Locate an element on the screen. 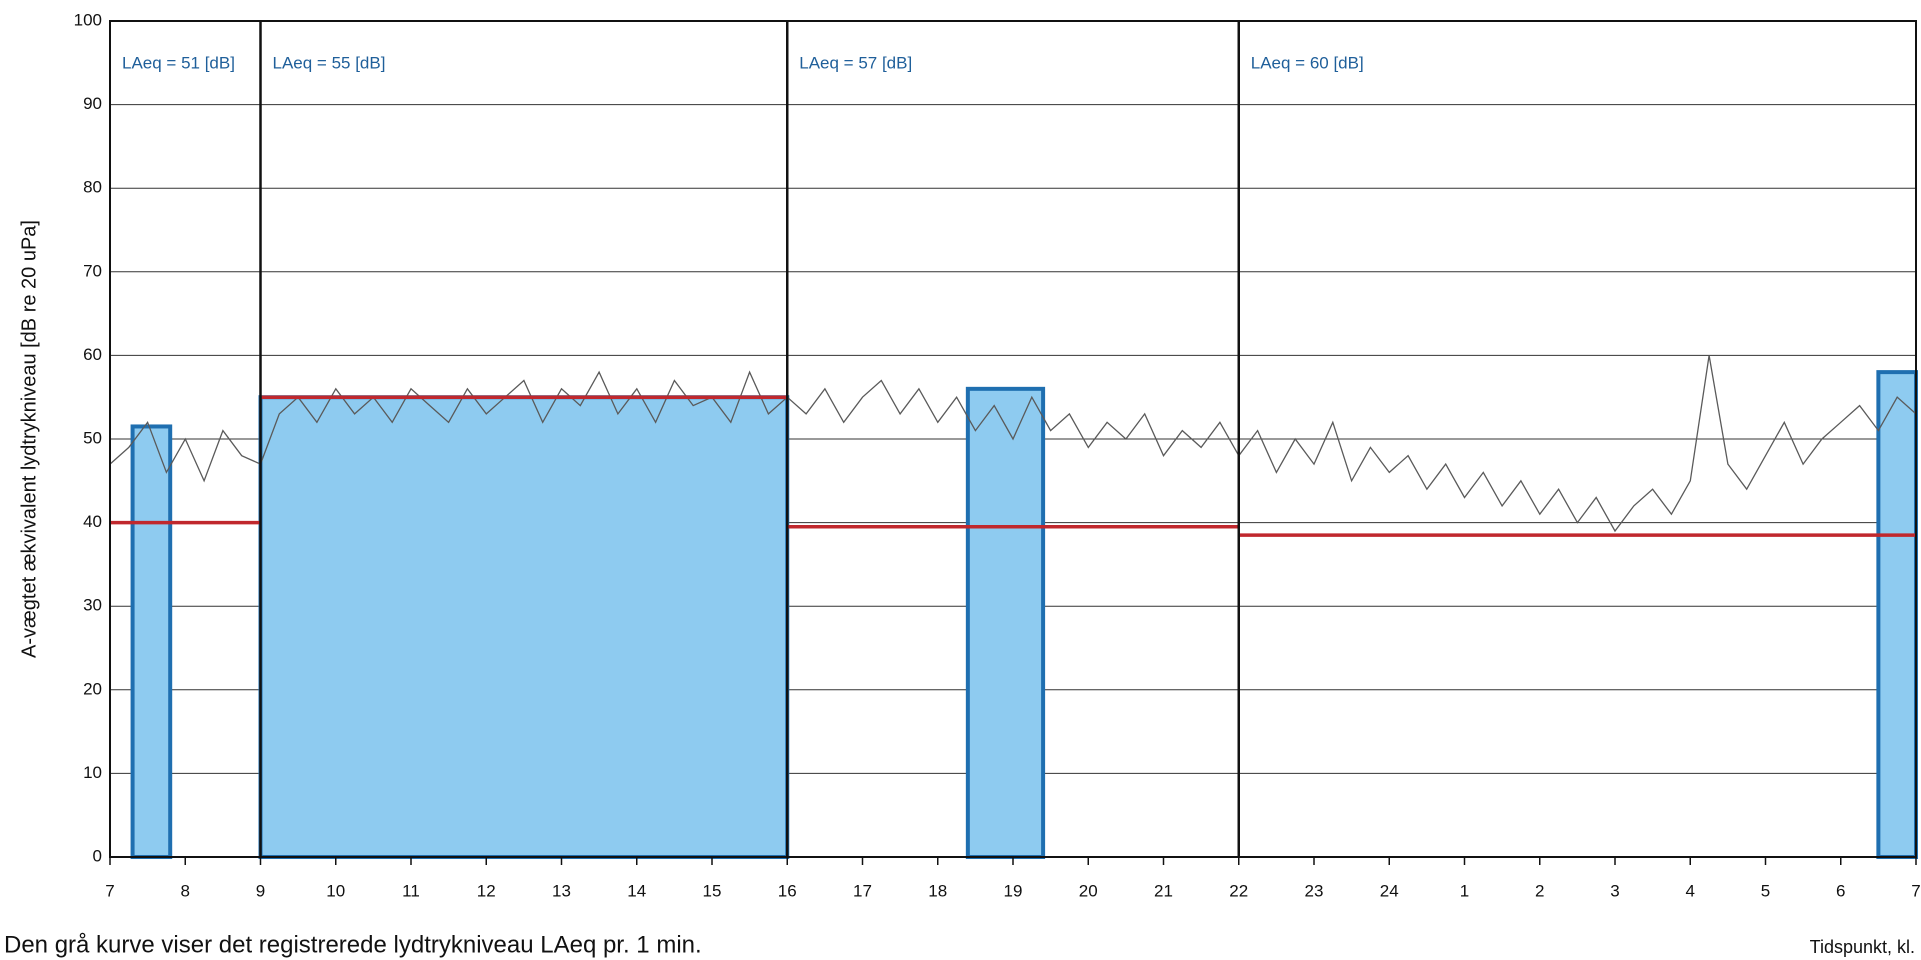  x-tick-label: 24 is located at coordinates (1389, 890).